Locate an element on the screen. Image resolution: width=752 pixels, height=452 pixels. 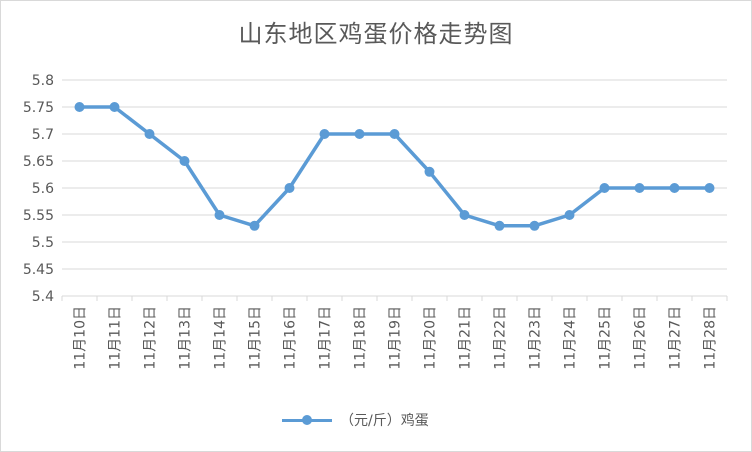
x-tick-label: 11月19日 is located at coordinates (396, 338).